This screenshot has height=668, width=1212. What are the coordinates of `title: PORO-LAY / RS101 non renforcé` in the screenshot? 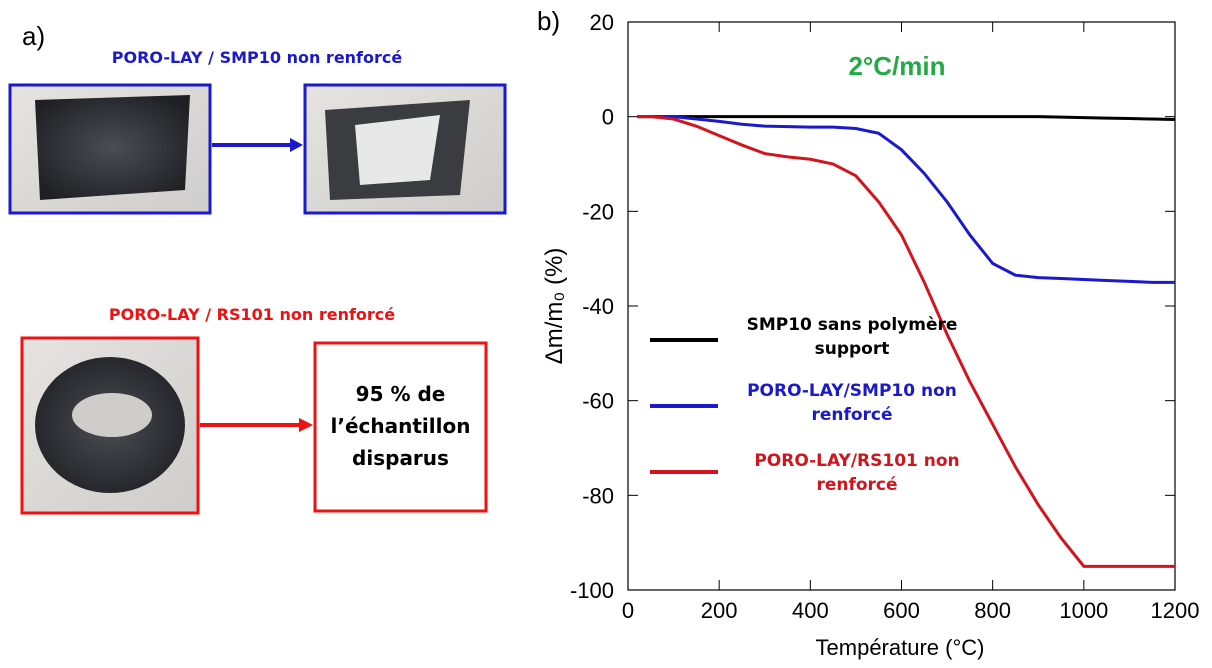 It's located at (252, 314).